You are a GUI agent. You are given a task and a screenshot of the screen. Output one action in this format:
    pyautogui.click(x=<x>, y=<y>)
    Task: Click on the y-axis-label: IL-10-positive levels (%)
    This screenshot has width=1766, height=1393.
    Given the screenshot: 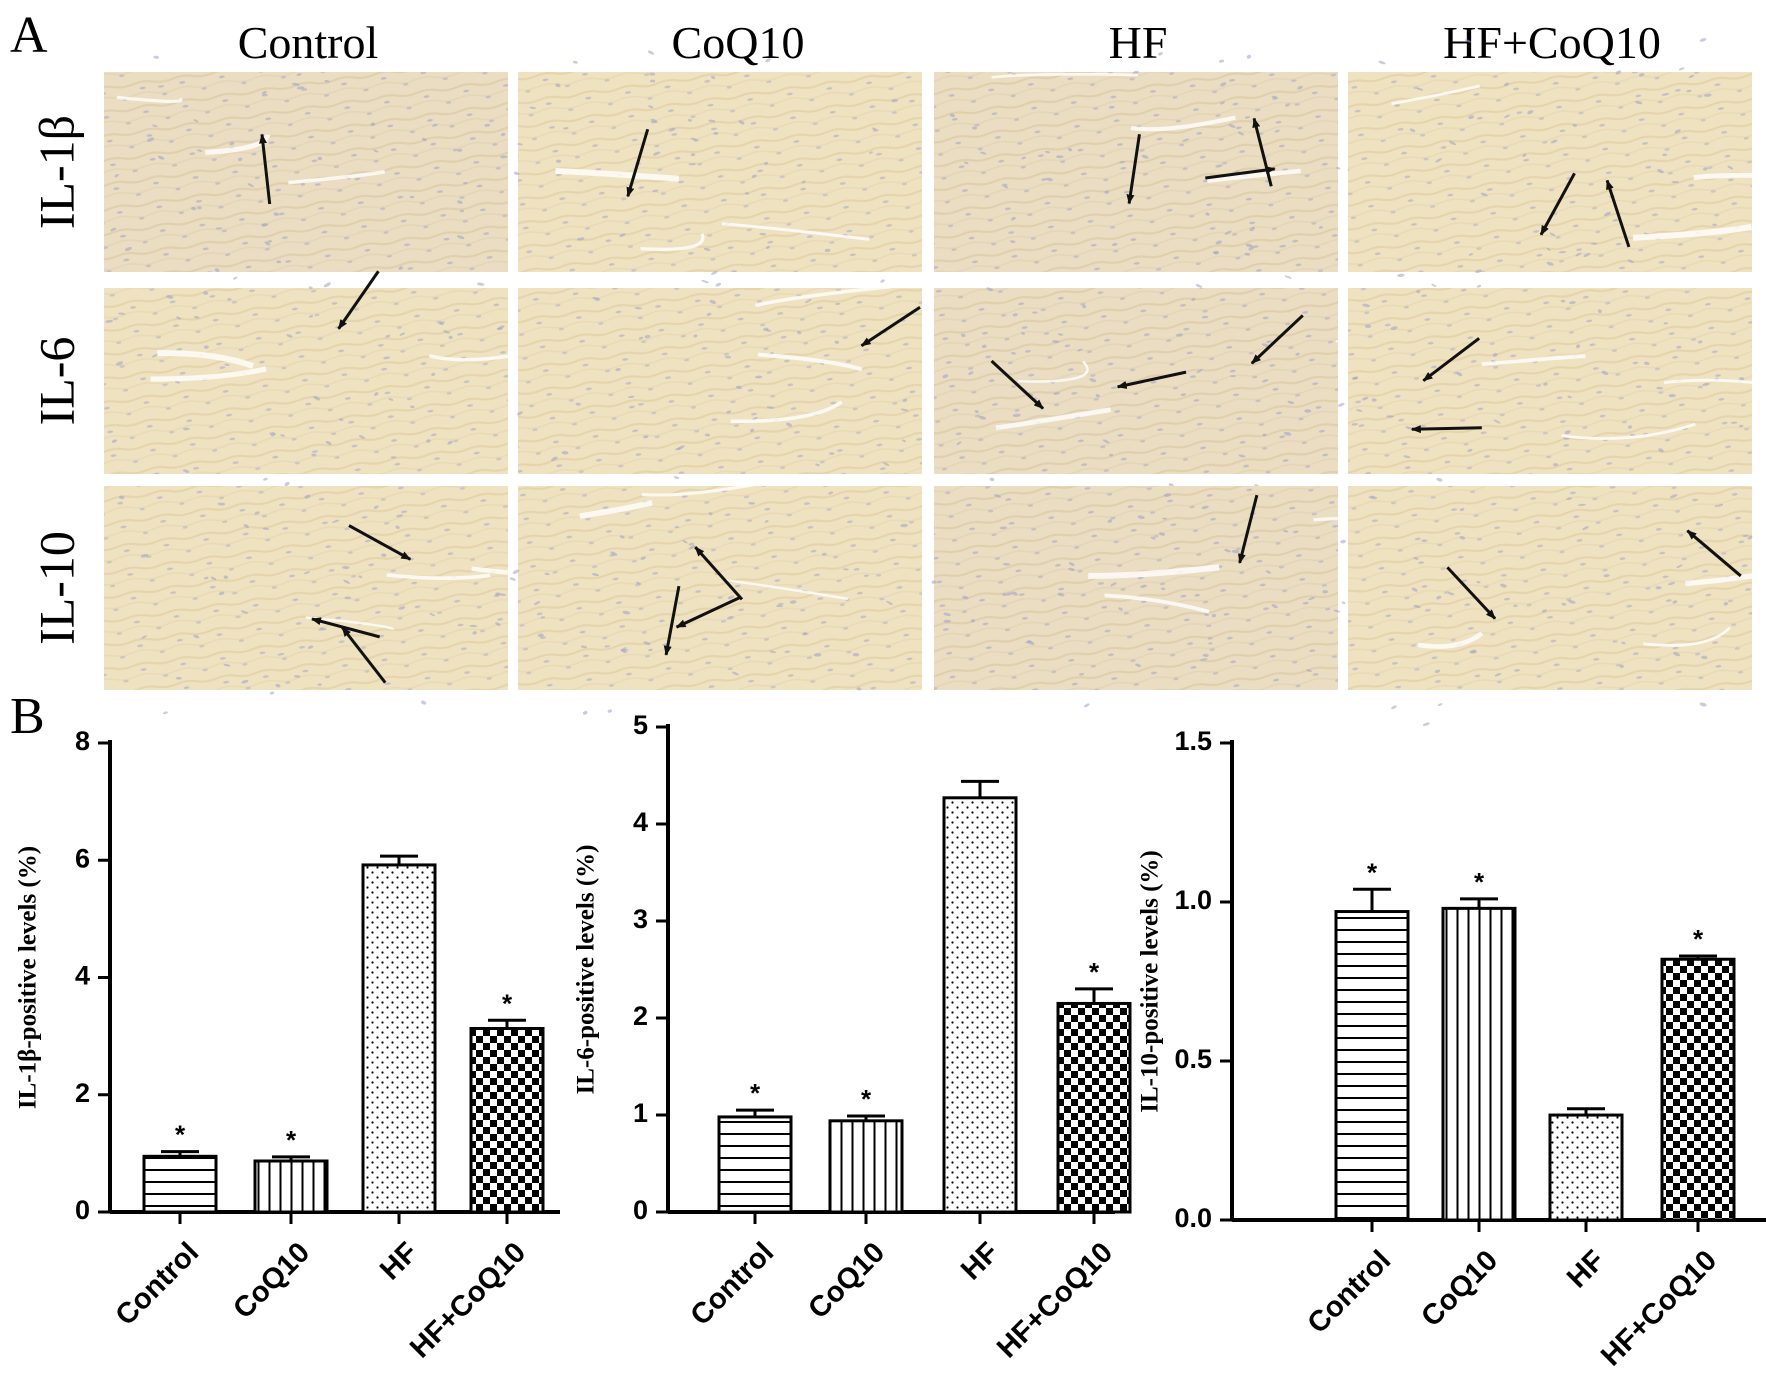 What is the action you would take?
    pyautogui.click(x=1150, y=981)
    